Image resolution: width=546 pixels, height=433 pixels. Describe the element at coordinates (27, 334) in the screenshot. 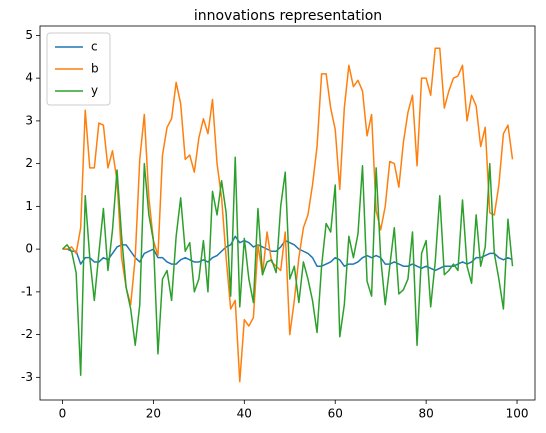

I see `y-tick-label: -2` at that location.